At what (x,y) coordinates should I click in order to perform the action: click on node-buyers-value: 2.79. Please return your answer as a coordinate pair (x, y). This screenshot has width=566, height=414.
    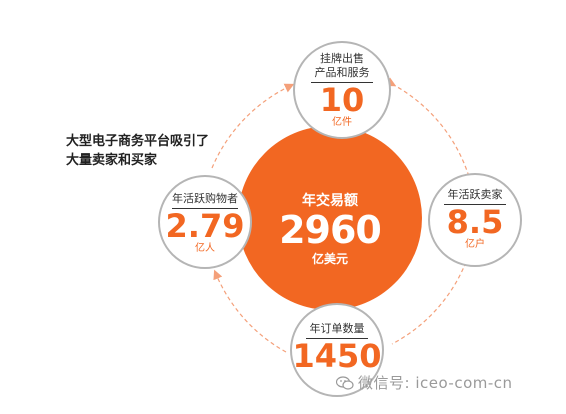
    Looking at the image, I should click on (205, 226).